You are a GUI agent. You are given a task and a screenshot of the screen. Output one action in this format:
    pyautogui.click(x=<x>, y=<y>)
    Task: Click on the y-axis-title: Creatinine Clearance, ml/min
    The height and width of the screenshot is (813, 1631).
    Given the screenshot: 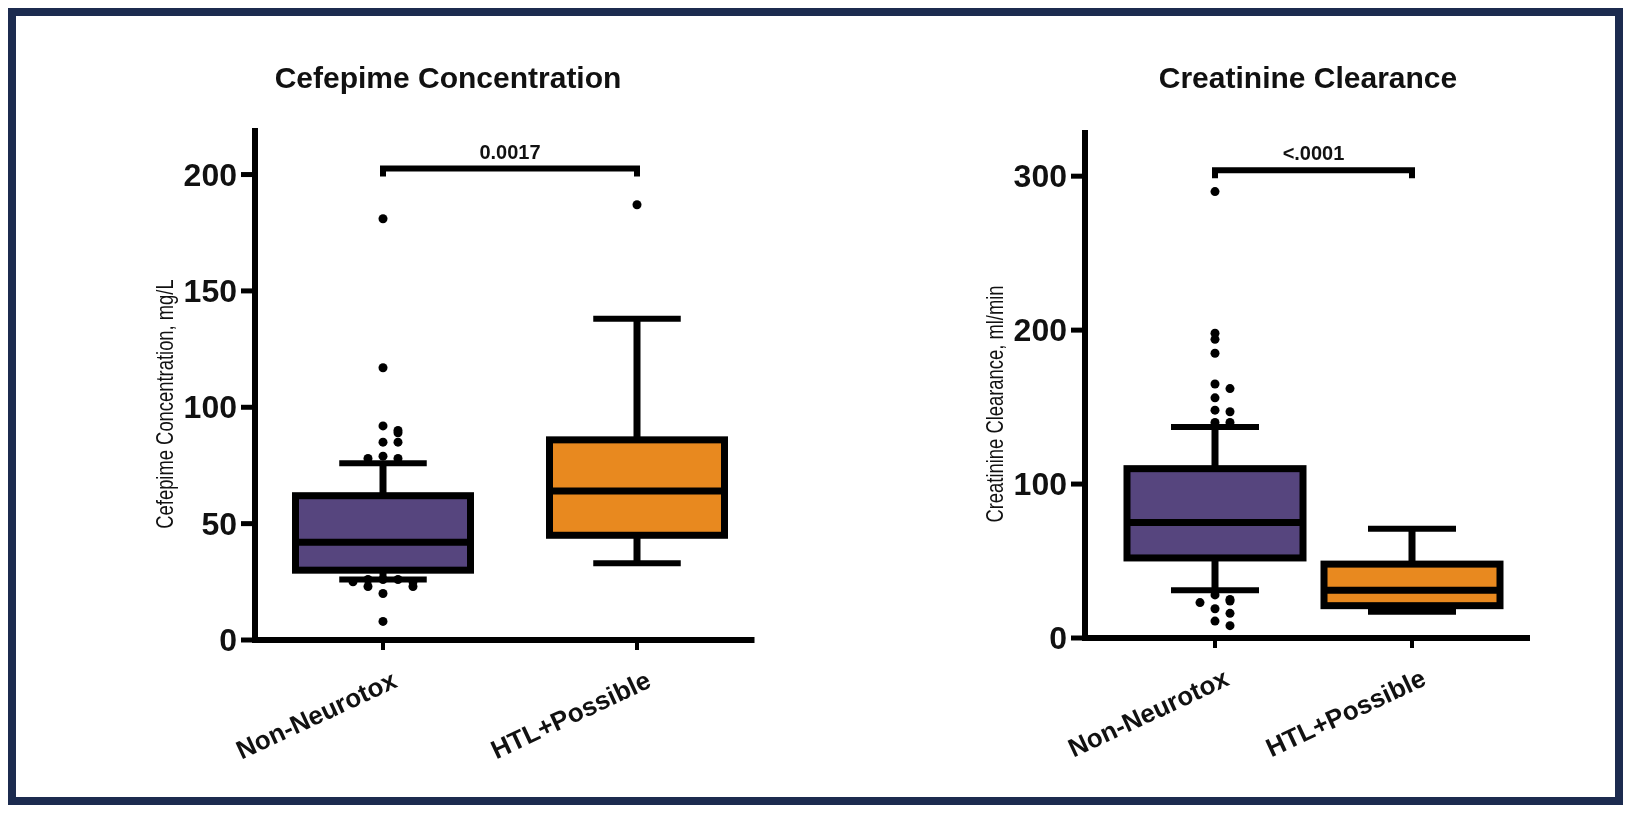 What is the action you would take?
    pyautogui.click(x=995, y=404)
    